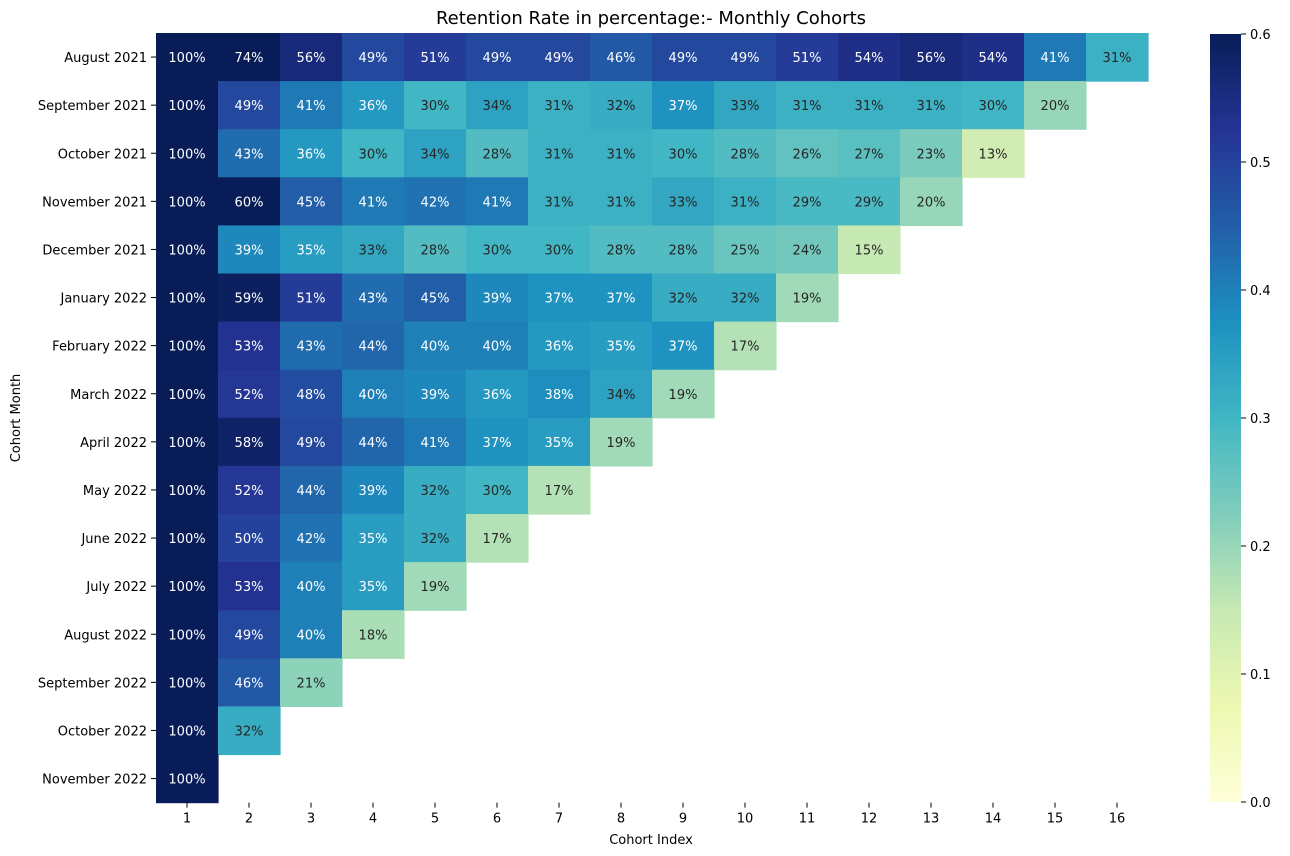 This screenshot has height=856, width=1290. I want to click on cell-value-label: 51%, so click(807, 58).